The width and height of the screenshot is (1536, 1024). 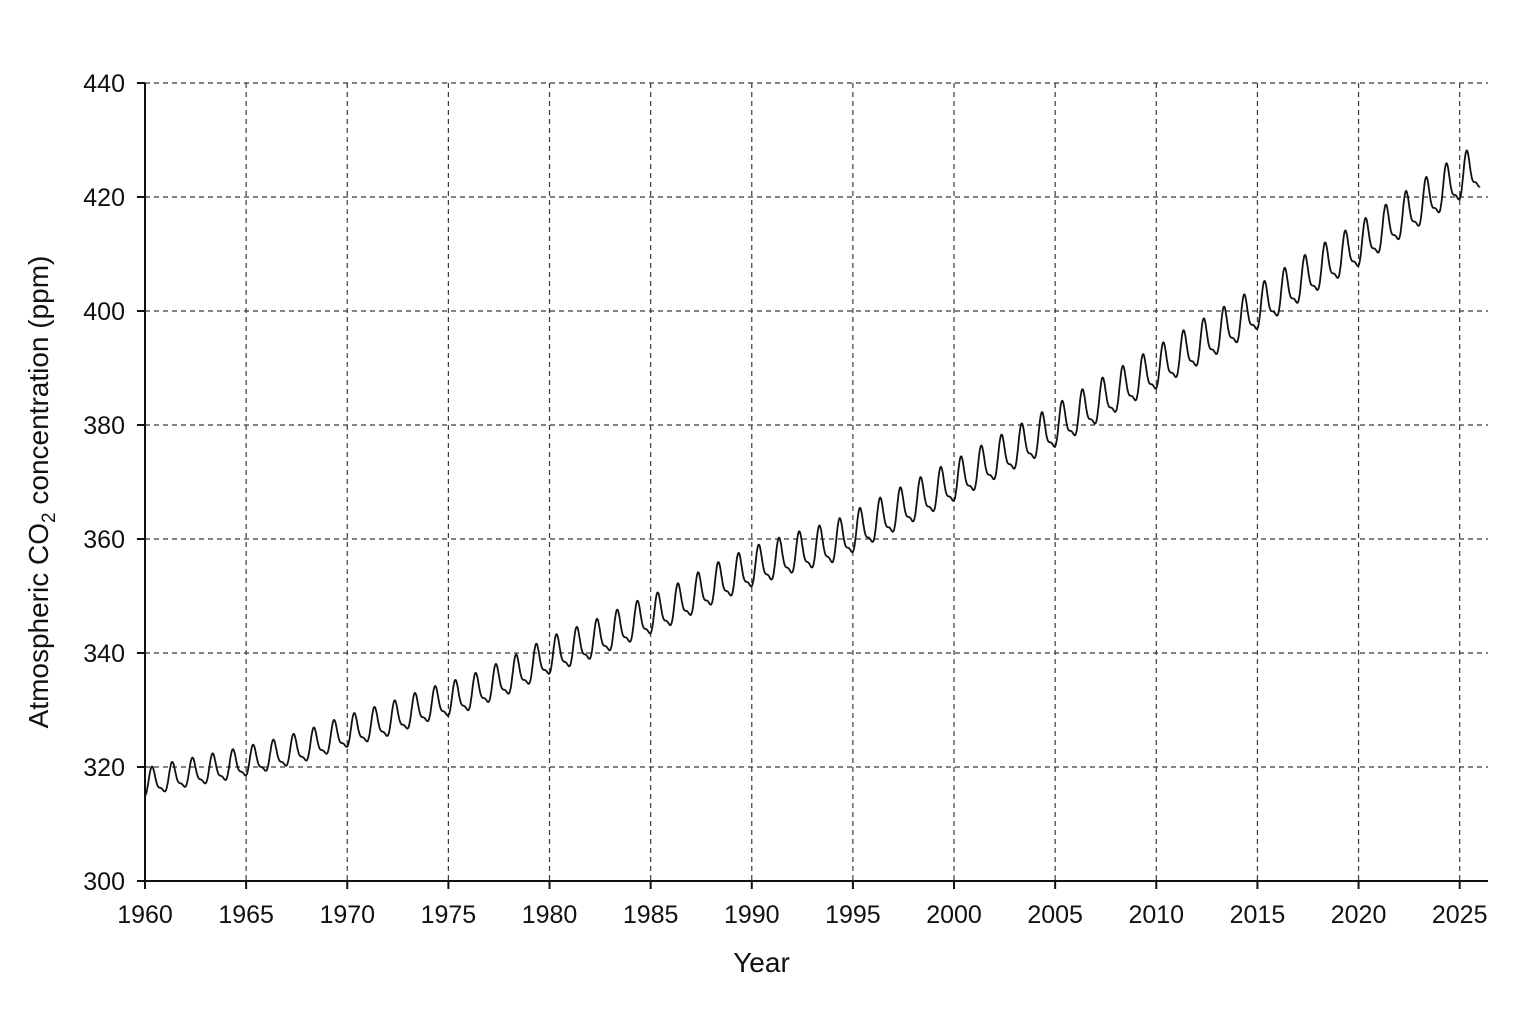 What do you see at coordinates (1258, 915) in the screenshot?
I see `x-tick-label-2015: 2015` at bounding box center [1258, 915].